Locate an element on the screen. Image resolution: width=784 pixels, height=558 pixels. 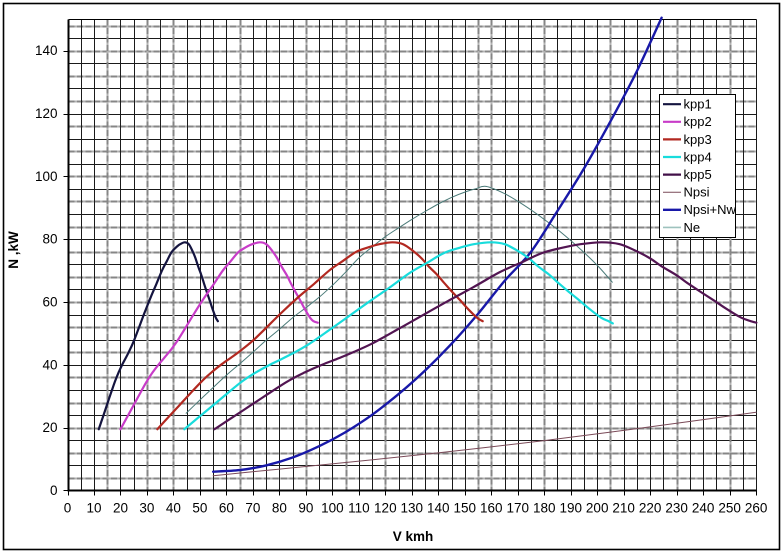
svg-text: 110 is located at coordinates (359, 508).